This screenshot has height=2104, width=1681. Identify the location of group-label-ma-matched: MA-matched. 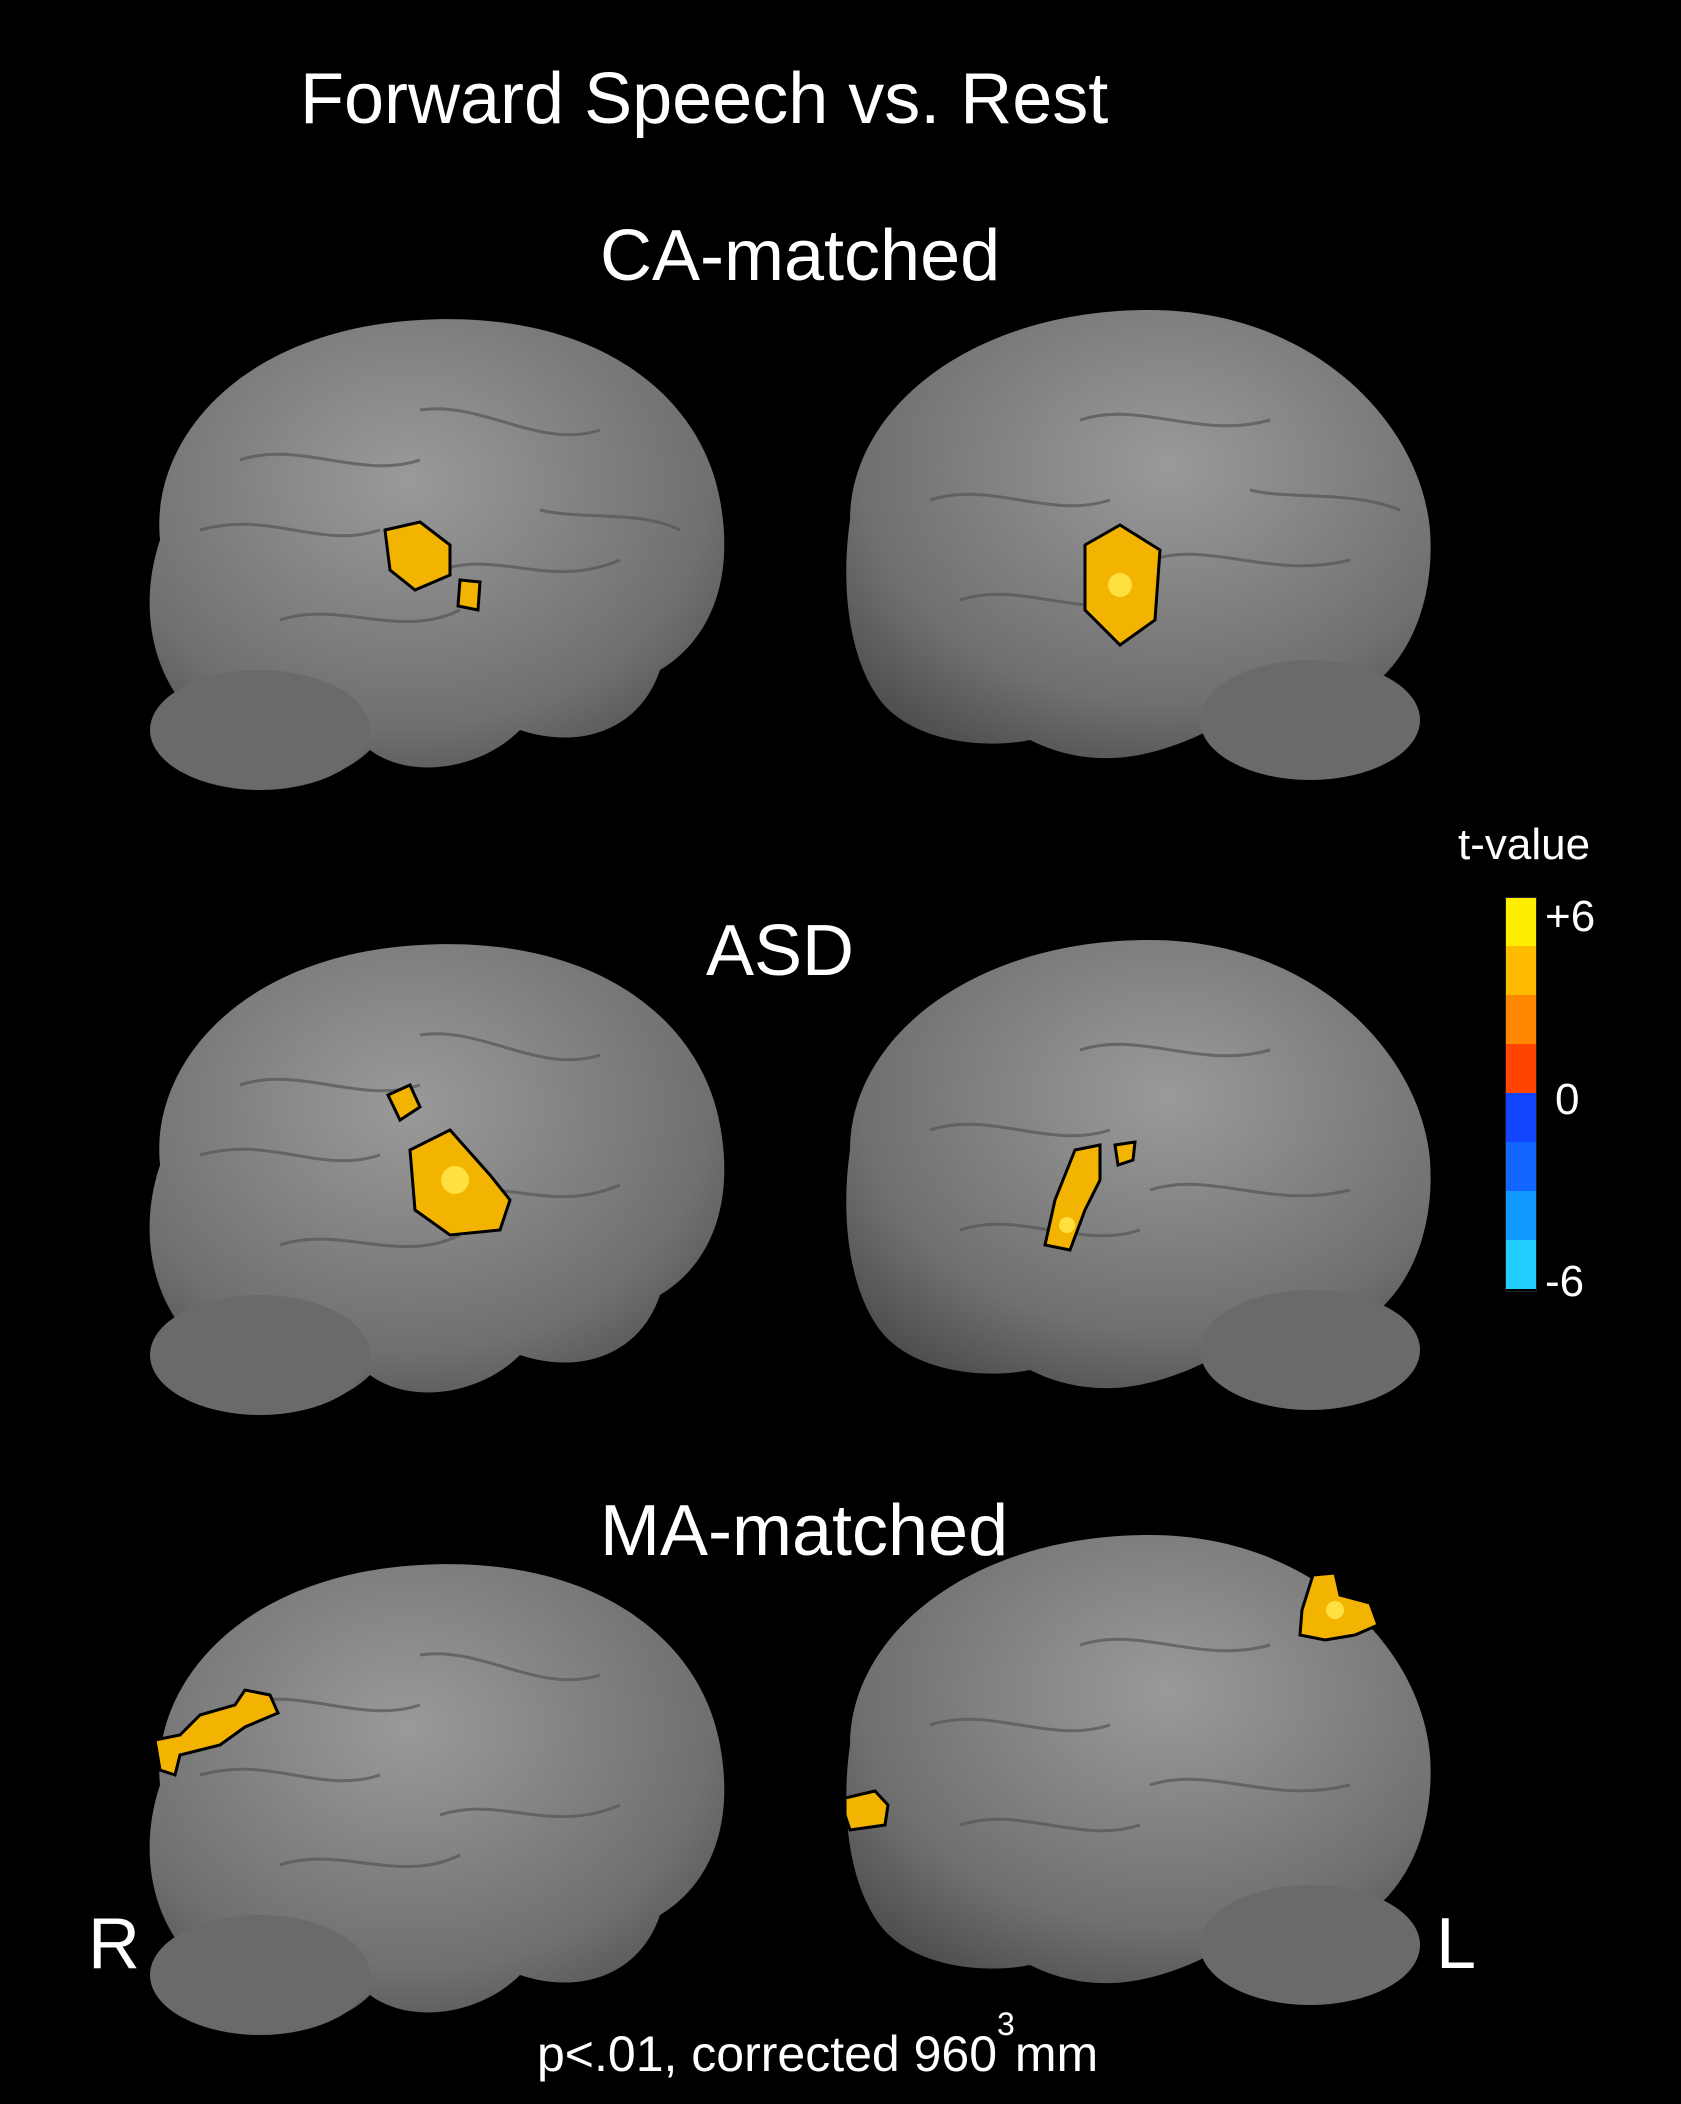
(804, 1531).